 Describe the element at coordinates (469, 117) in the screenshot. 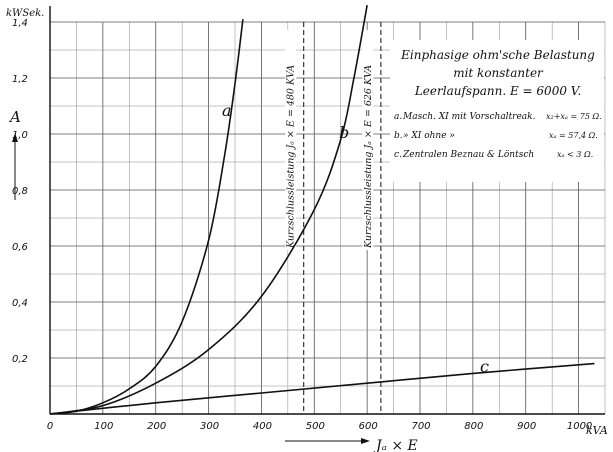

I see `legend-text-a: Masch. XI mit Vorschaltreak.` at that location.